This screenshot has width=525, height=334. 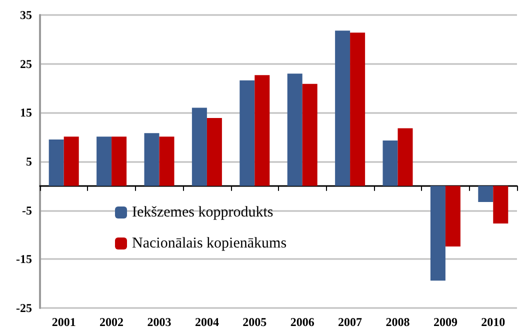 I want to click on y-tick-label: -5, so click(x=27, y=210).